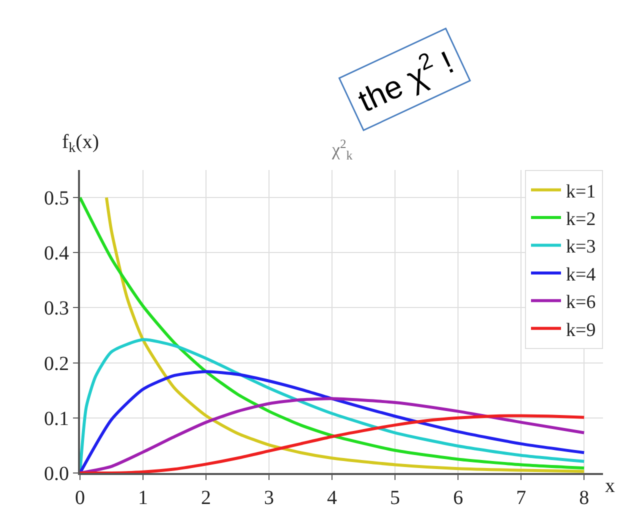  Describe the element at coordinates (80, 143) in the screenshot. I see `y-axis-title: f$_{k}$(x)` at that location.